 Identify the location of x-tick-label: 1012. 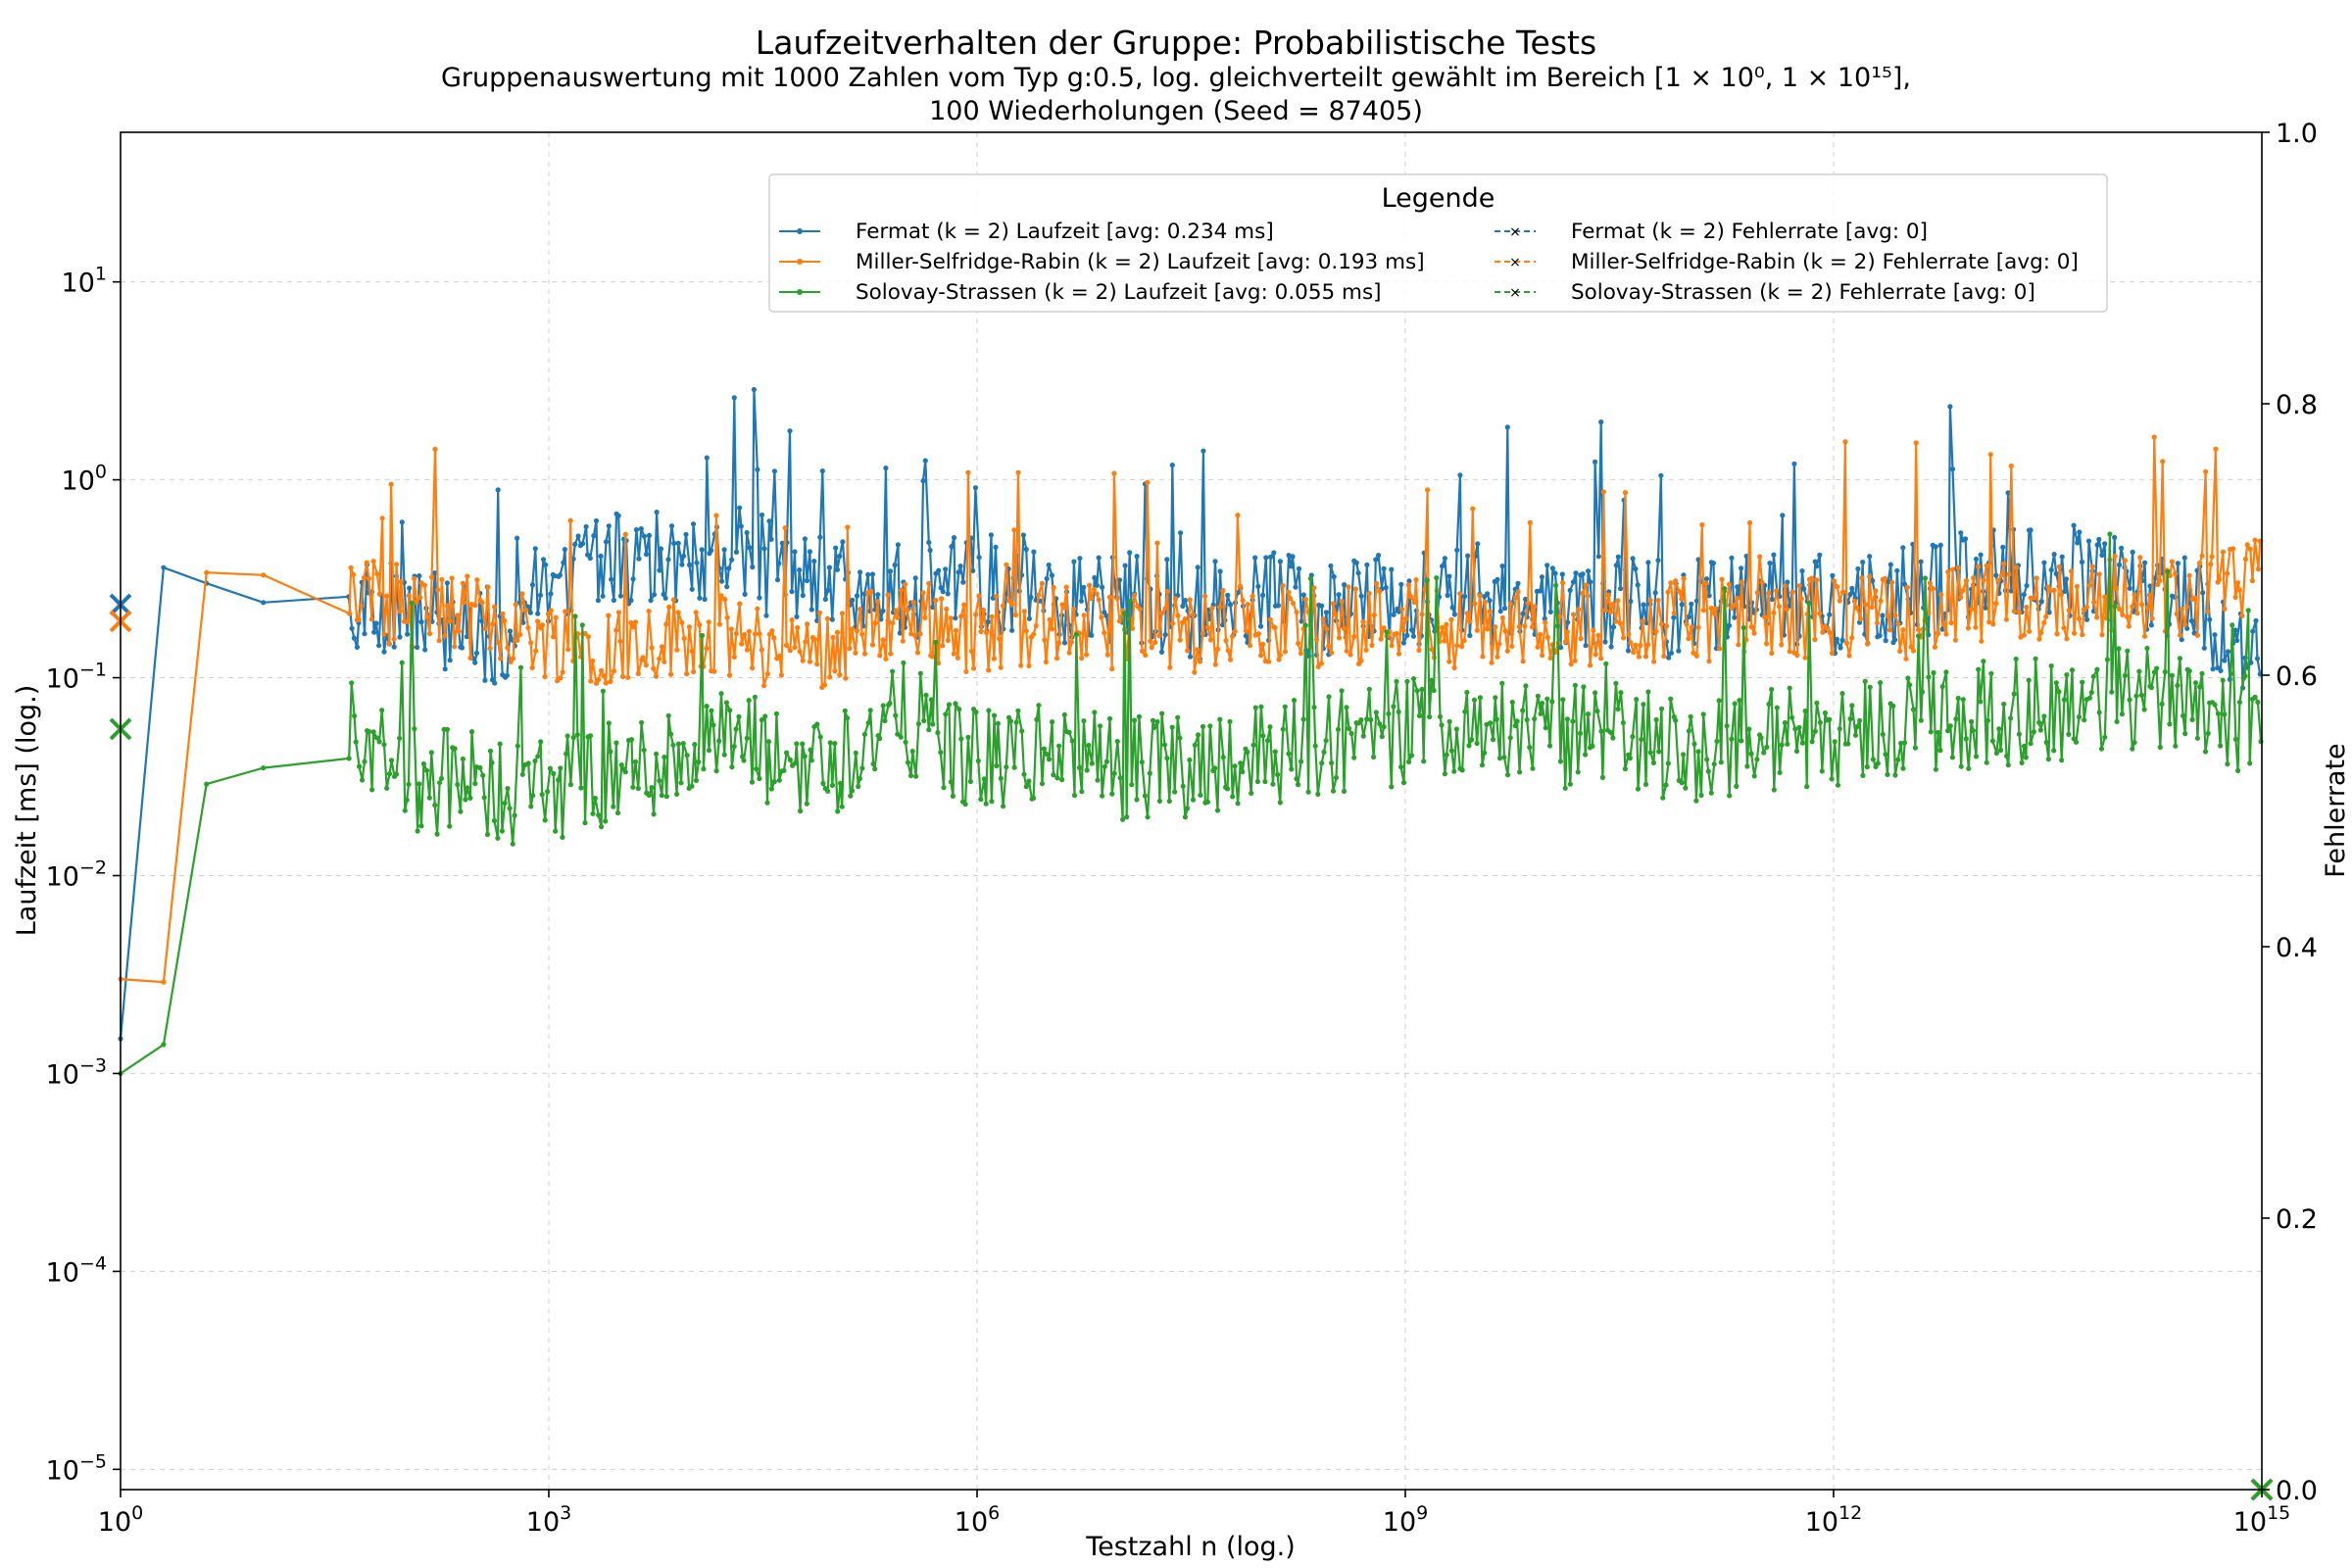
(1834, 1520).